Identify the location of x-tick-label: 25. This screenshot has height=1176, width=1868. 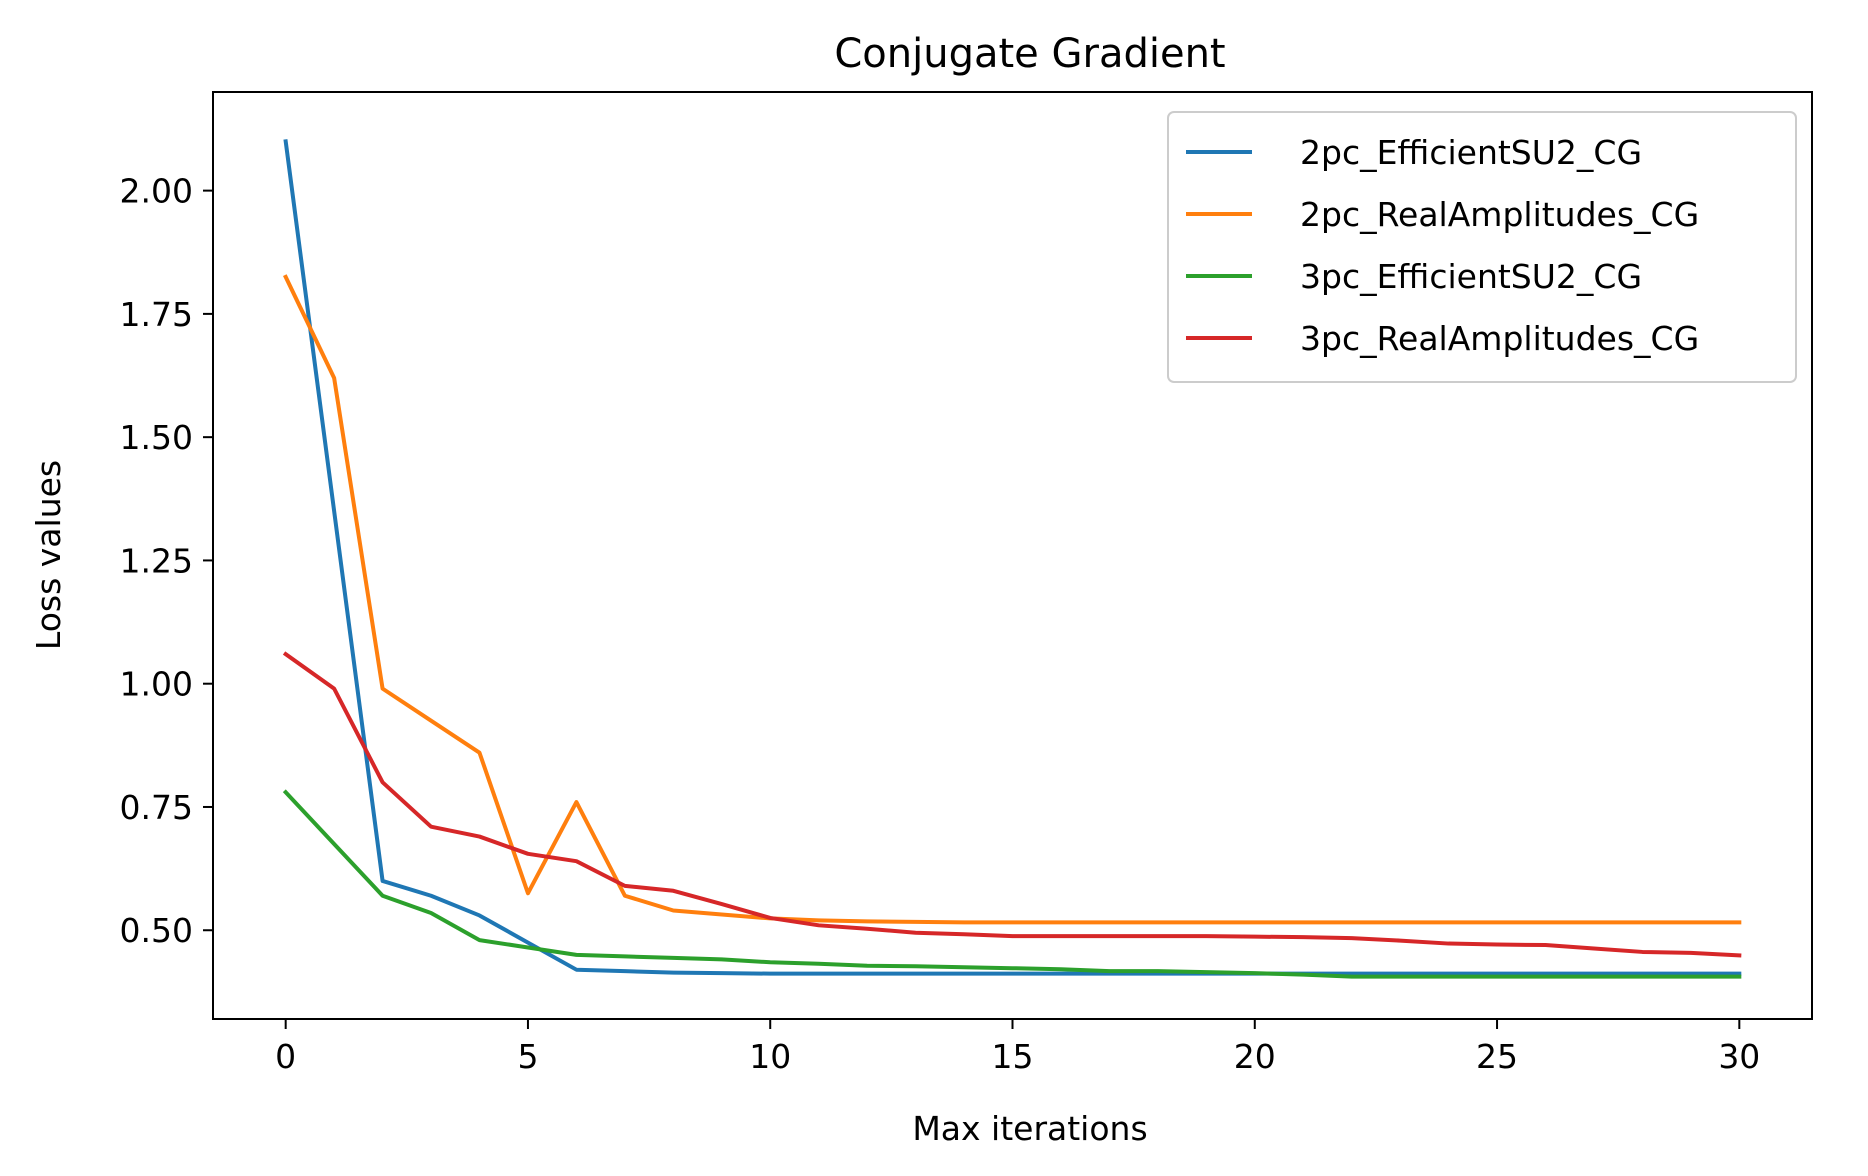
(1497, 1056).